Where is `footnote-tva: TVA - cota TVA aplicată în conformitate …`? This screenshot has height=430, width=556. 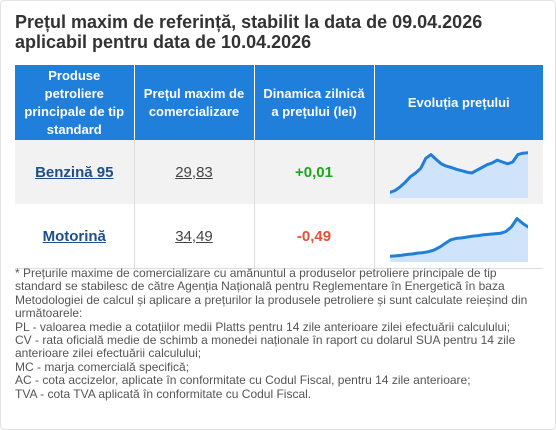
footnote-tva: TVA - cota TVA aplicată în conformitate … is located at coordinates (163, 393).